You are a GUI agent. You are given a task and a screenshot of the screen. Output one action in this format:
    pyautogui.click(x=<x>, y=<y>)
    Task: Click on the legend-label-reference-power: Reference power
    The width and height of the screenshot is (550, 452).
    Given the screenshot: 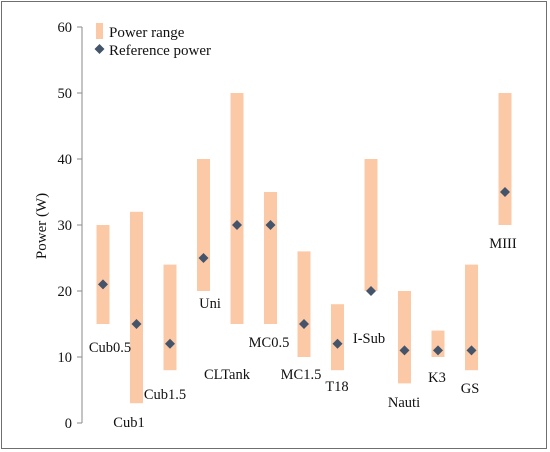 What is the action you would take?
    pyautogui.click(x=160, y=51)
    